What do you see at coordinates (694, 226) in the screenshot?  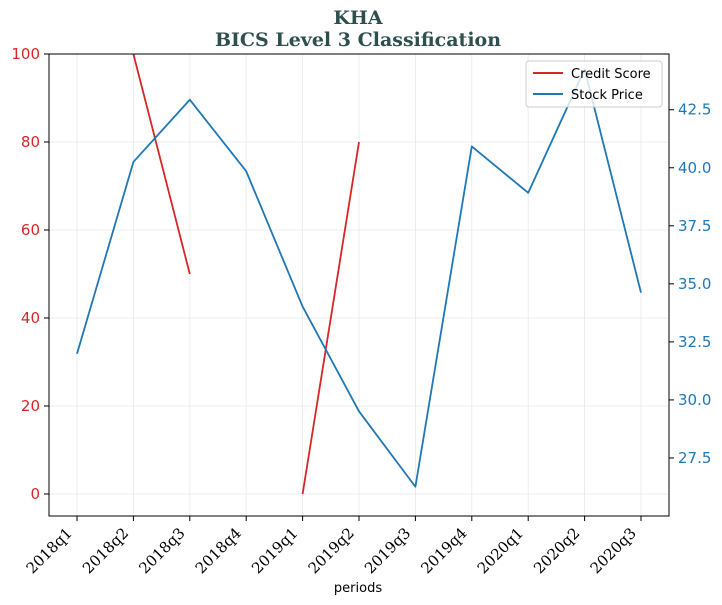 I see `right-tick-label: 37.5` at bounding box center [694, 226].